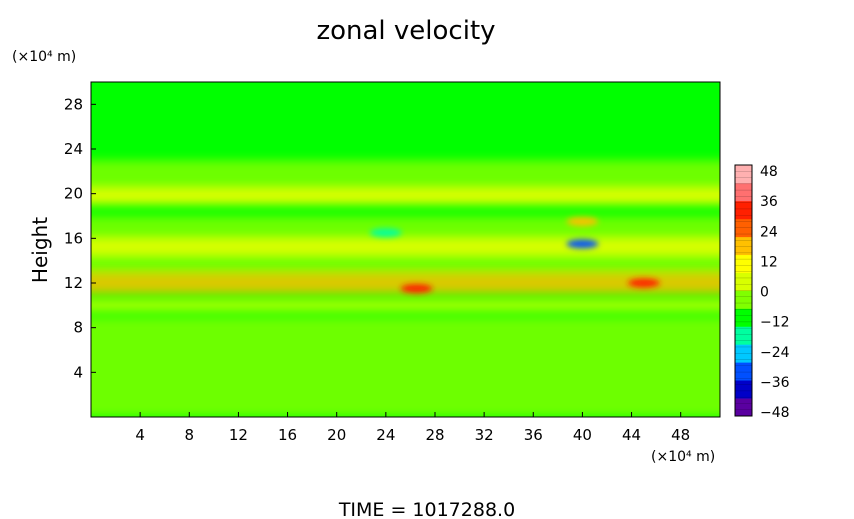 The height and width of the screenshot is (519, 854). What do you see at coordinates (775, 413) in the screenshot?
I see `colorbar-tick-label: −48` at bounding box center [775, 413].